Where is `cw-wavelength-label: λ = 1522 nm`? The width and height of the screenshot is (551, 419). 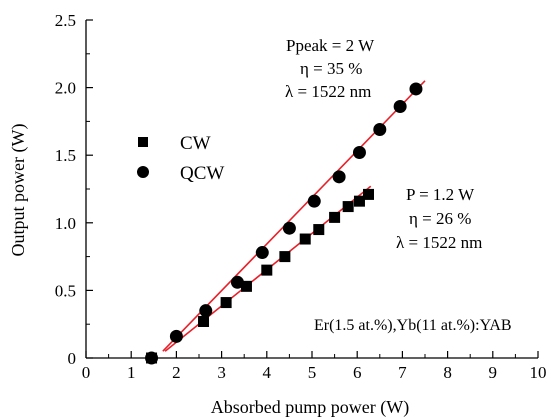 cw-wavelength-label: λ = 1522 nm is located at coordinates (439, 242).